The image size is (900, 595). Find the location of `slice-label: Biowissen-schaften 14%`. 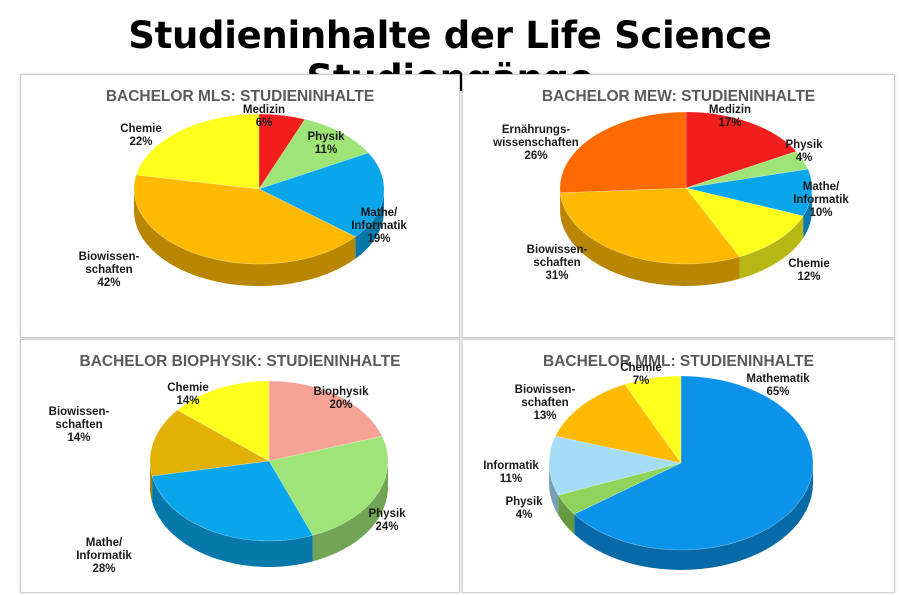

slice-label: Biowissen-schaften 14% is located at coordinates (79, 425).